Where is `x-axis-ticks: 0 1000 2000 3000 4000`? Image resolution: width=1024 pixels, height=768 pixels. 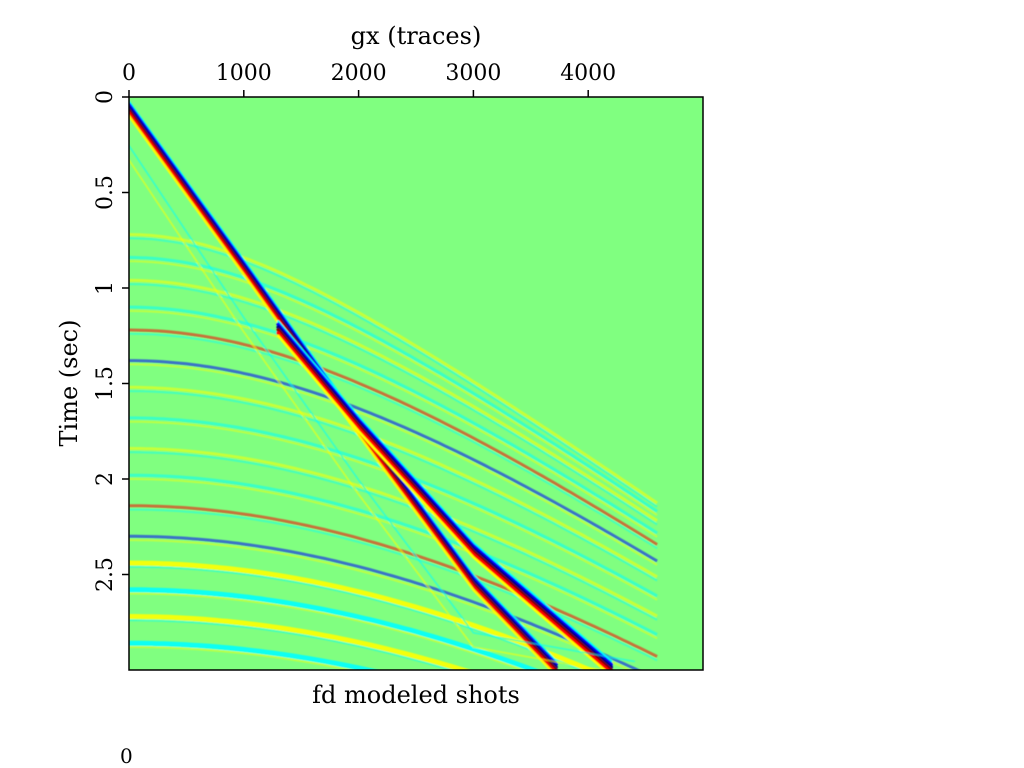 x-axis-ticks: 0 1000 2000 3000 4000 is located at coordinates (369, 79).